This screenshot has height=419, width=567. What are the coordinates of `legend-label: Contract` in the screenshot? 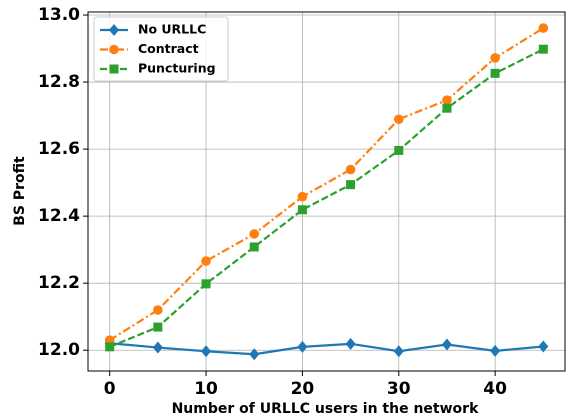 It's located at (168, 48).